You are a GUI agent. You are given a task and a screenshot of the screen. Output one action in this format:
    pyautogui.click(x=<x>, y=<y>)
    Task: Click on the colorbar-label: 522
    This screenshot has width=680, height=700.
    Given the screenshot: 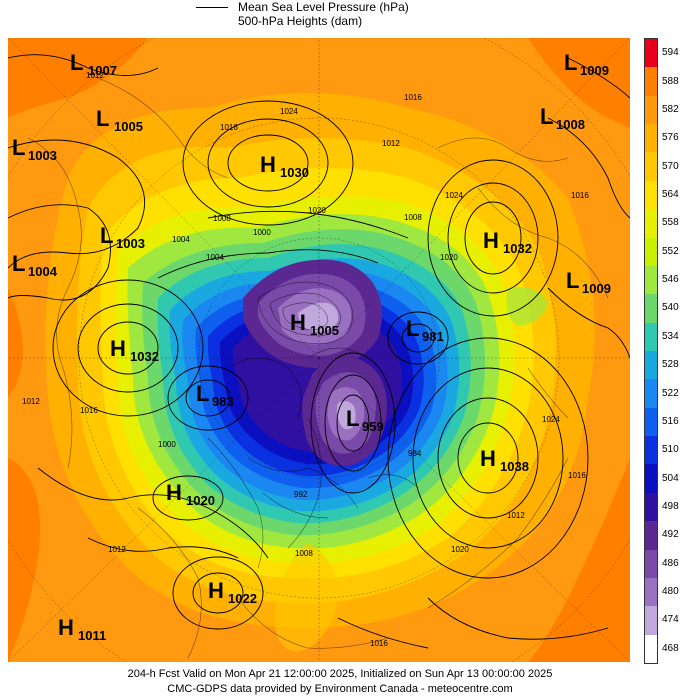 What is the action you would take?
    pyautogui.click(x=670, y=393)
    